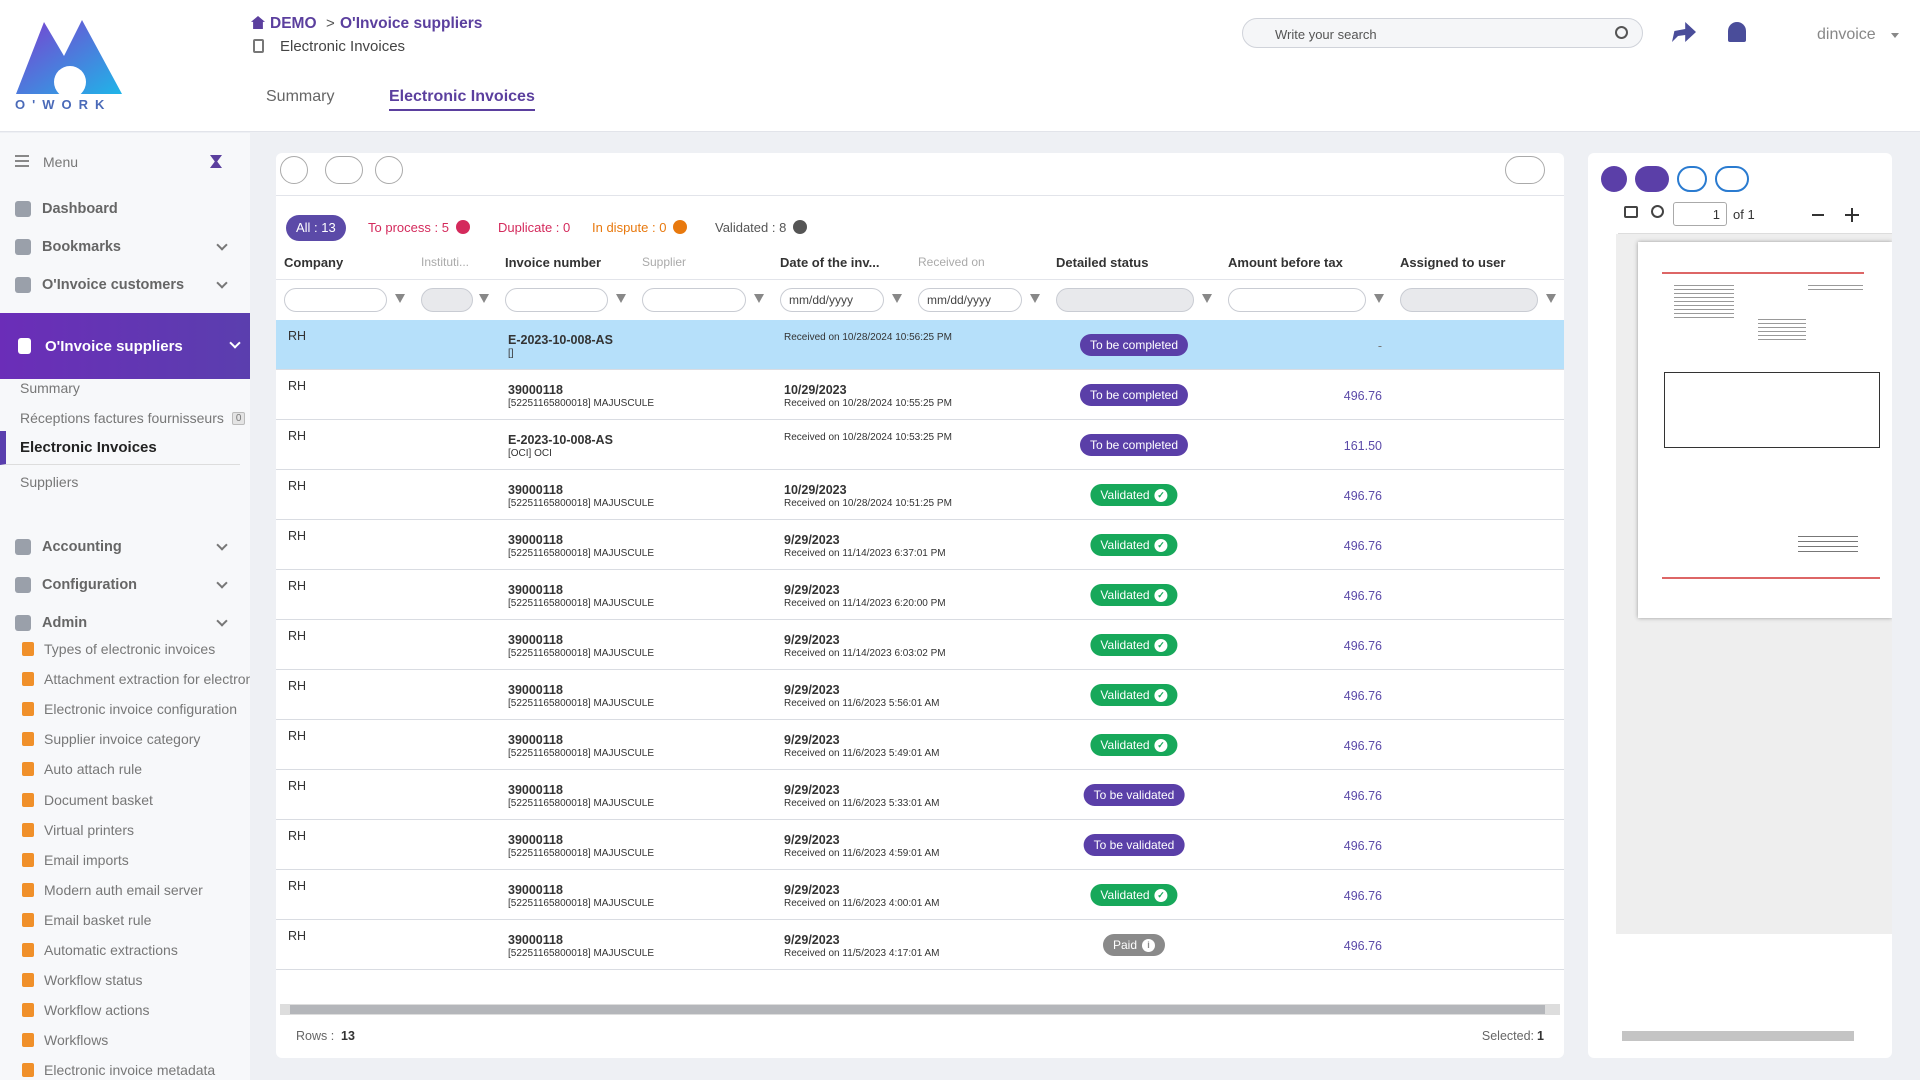 The image size is (1920, 1080). I want to click on settings-button, so click(1525, 170).